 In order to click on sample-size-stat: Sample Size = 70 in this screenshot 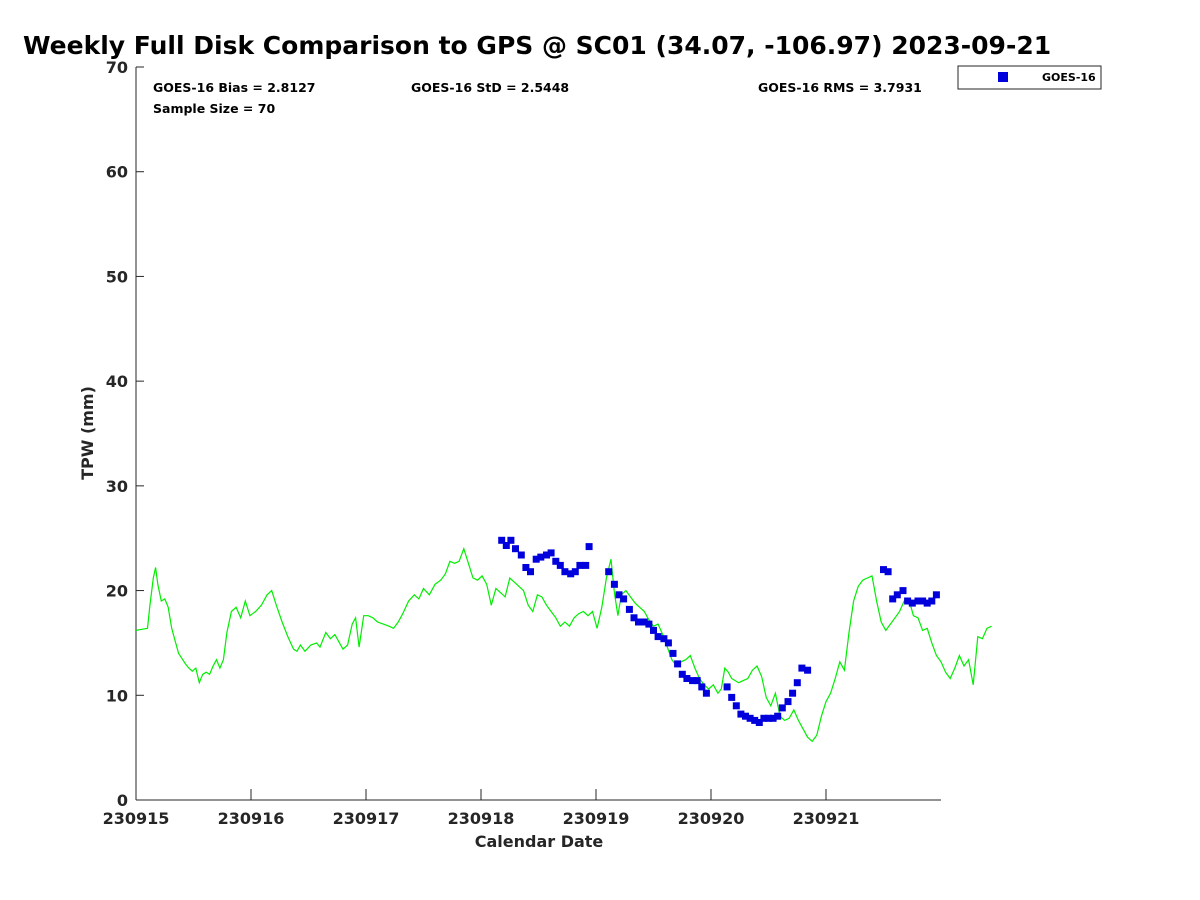, I will do `click(214, 108)`.